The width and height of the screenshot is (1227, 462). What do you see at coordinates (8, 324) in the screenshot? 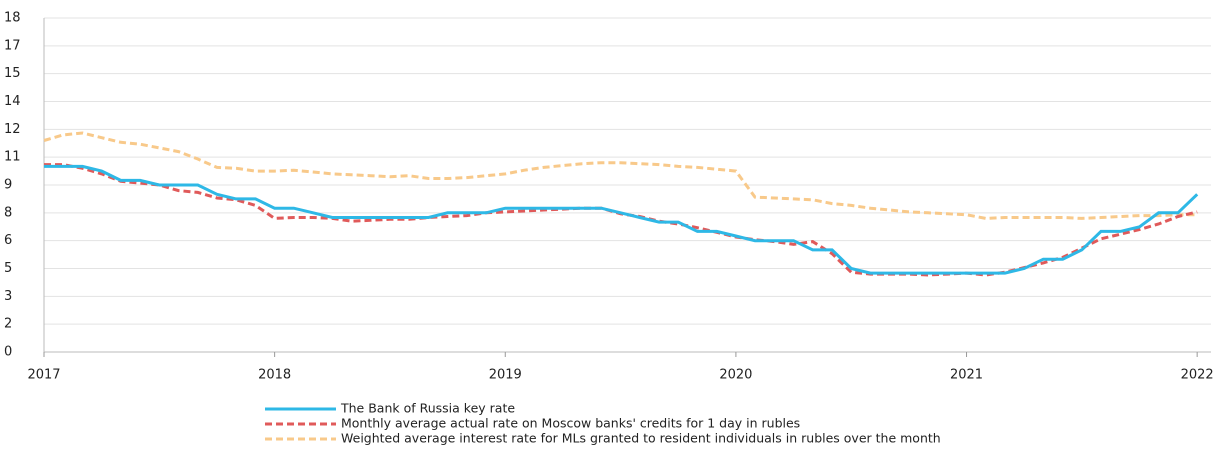
I see `y-tick-label: 2` at bounding box center [8, 324].